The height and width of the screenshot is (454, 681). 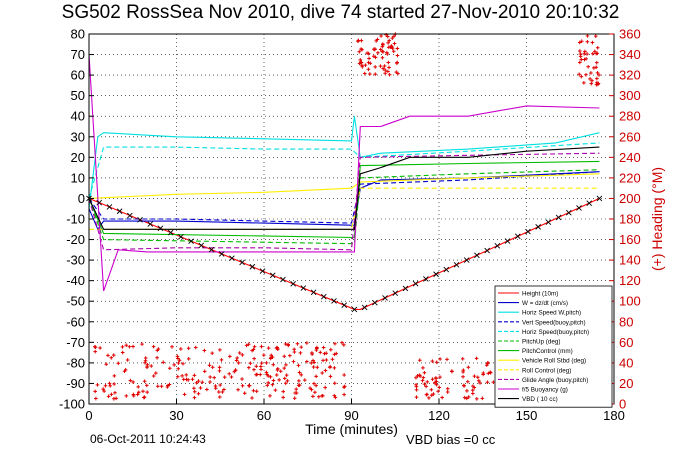 What do you see at coordinates (553, 346) in the screenshot?
I see `legend-box` at bounding box center [553, 346].